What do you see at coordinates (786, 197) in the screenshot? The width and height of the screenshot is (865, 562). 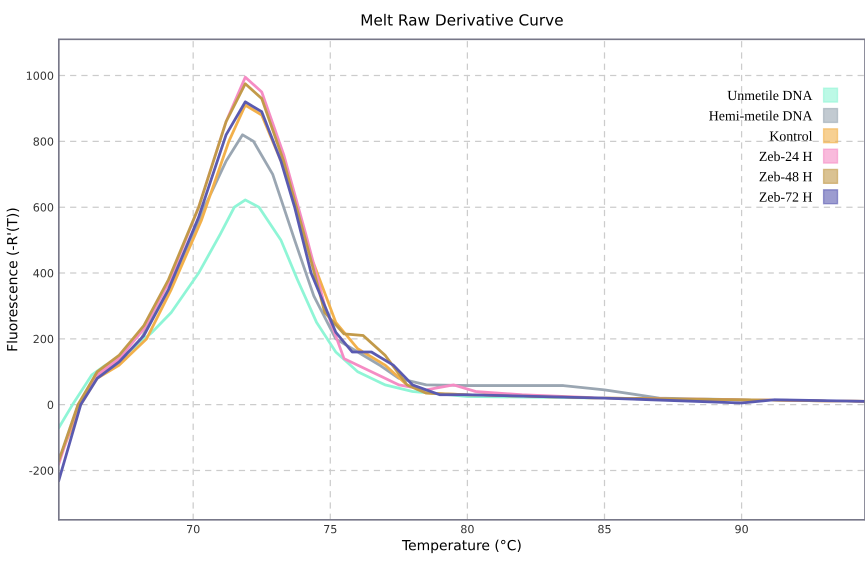 I see `legend-label: Zeb-72 H` at bounding box center [786, 197].